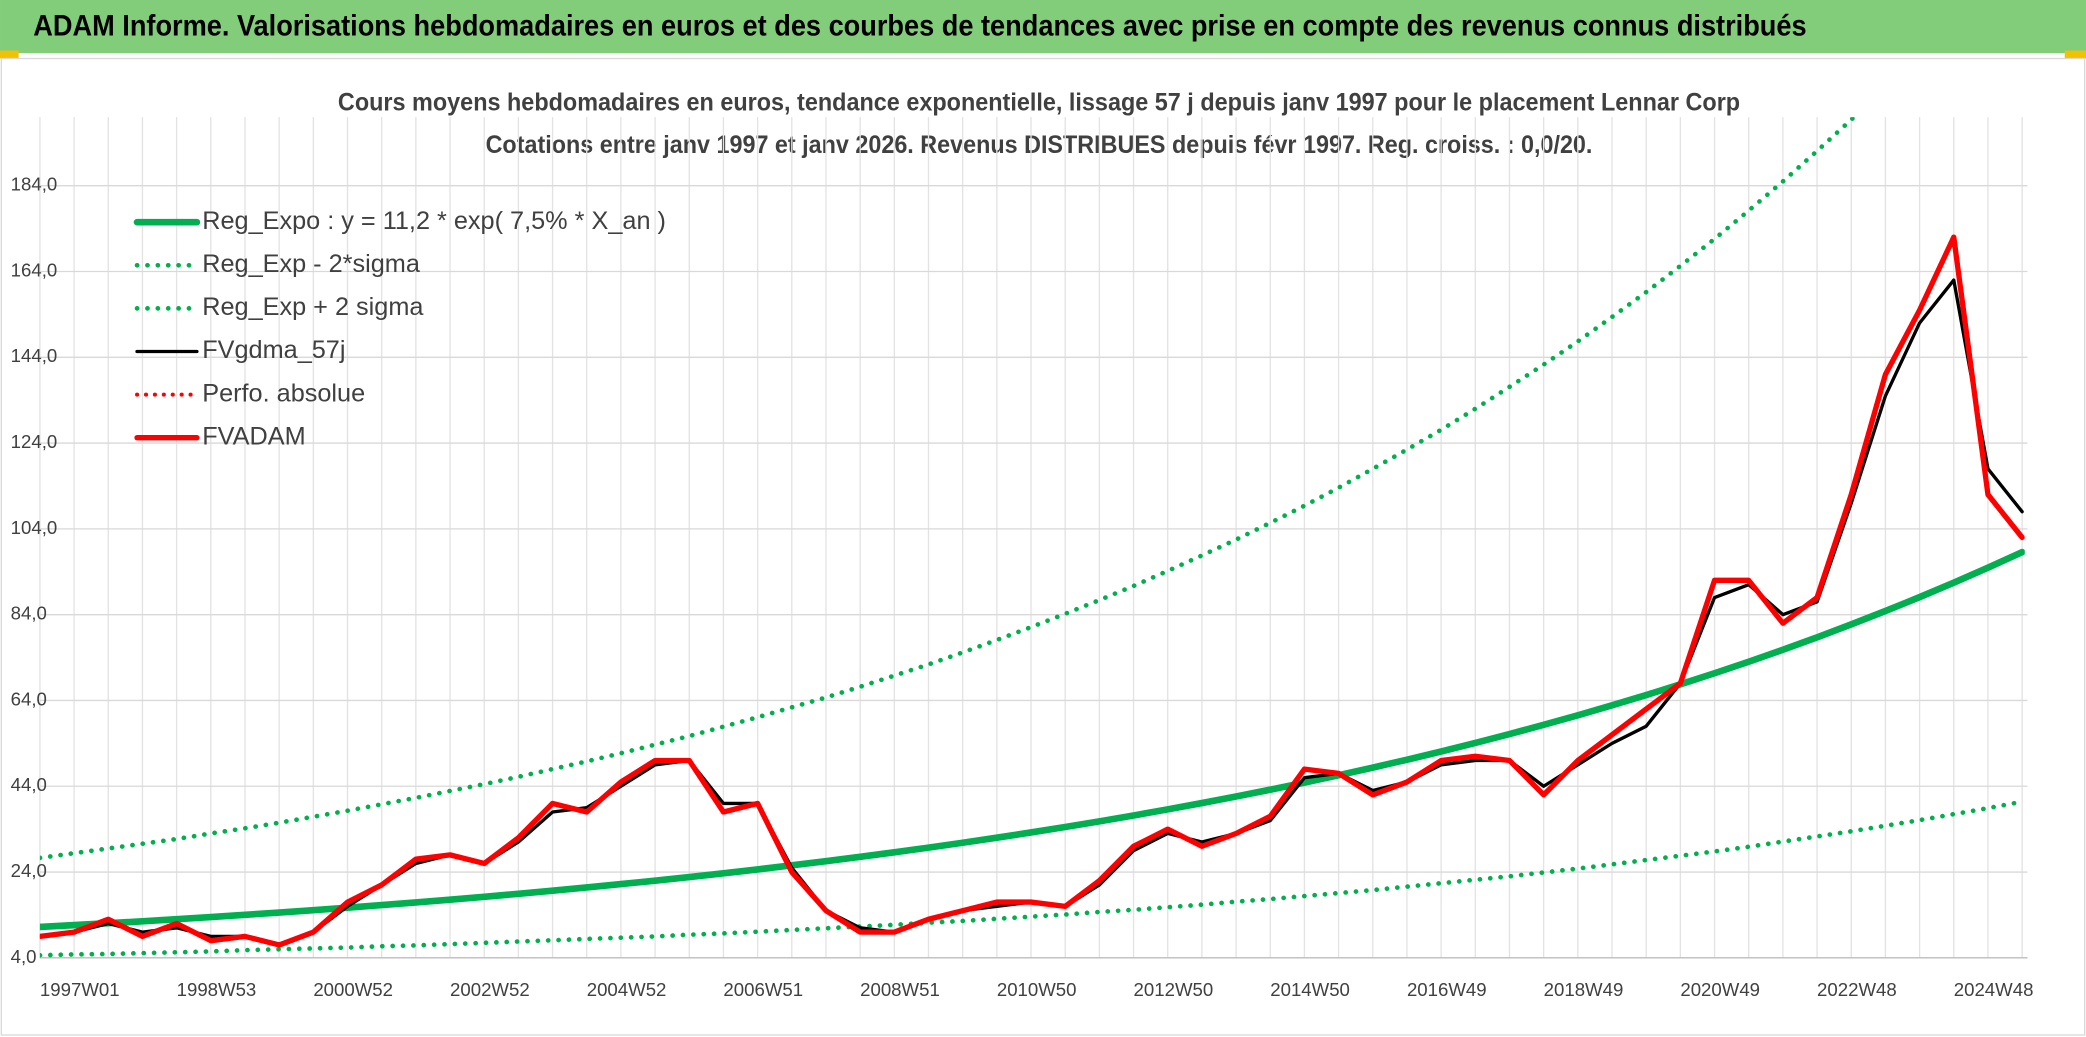  Describe the element at coordinates (1720, 989) in the screenshot. I see `x-tick-label: 2020W49` at that location.